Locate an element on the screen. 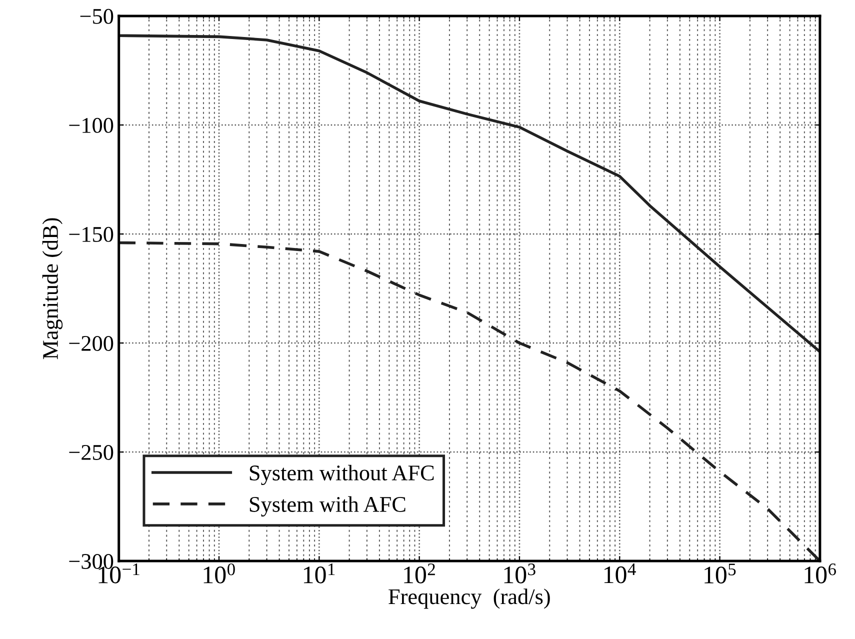 Image resolution: width=855 pixels, height=639 pixels. x-tick-label: 10$^{3}$ is located at coordinates (520, 574).